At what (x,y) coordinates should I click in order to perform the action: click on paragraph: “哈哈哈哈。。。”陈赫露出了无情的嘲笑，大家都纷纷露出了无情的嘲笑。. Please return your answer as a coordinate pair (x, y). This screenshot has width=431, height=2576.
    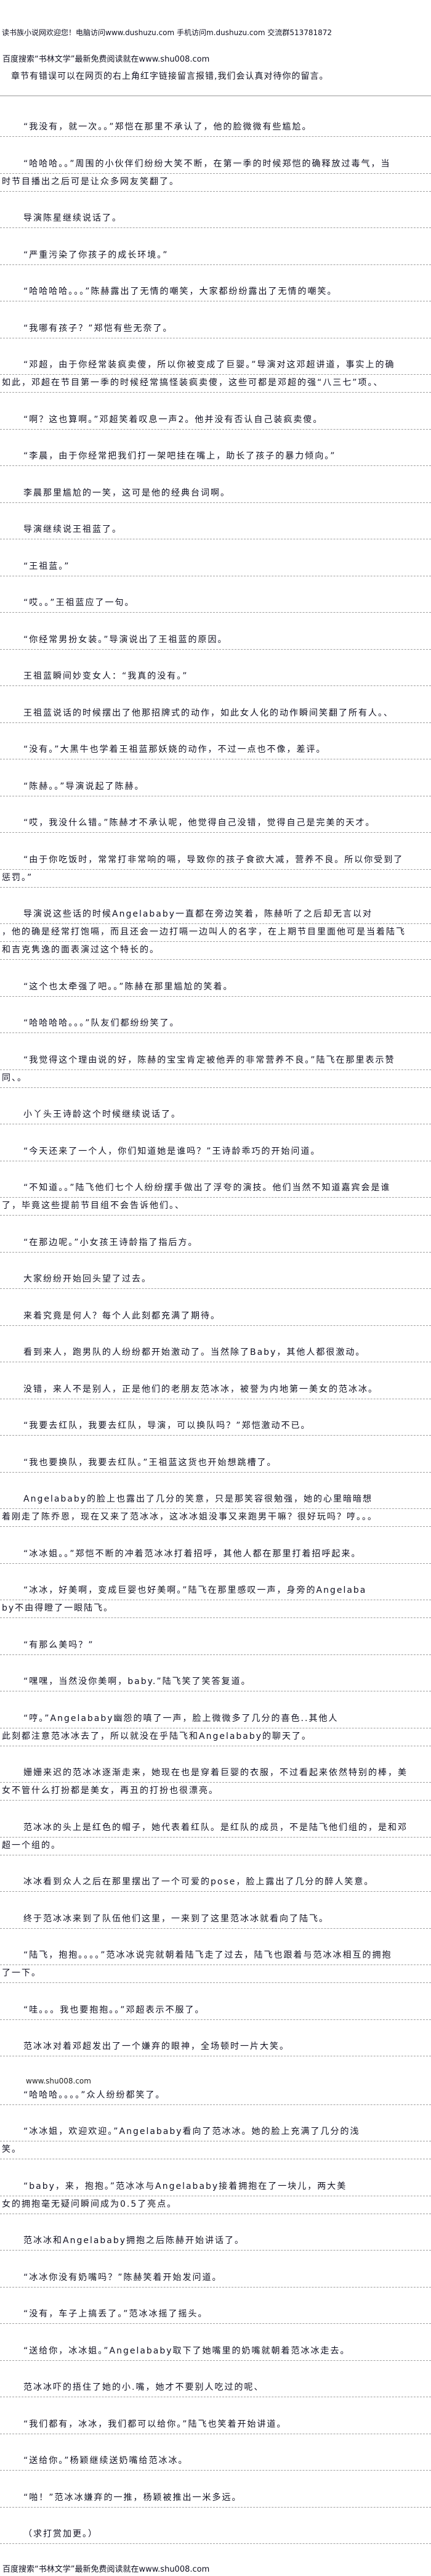
    Looking at the image, I should click on (216, 292).